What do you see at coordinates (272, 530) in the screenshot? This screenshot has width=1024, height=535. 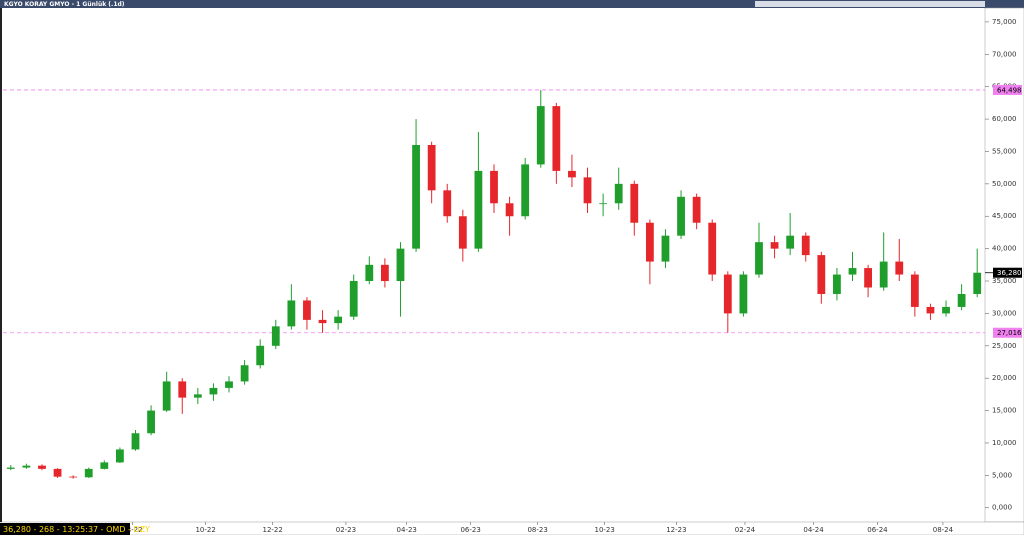 I see `x-tick-label: 12-22` at bounding box center [272, 530].